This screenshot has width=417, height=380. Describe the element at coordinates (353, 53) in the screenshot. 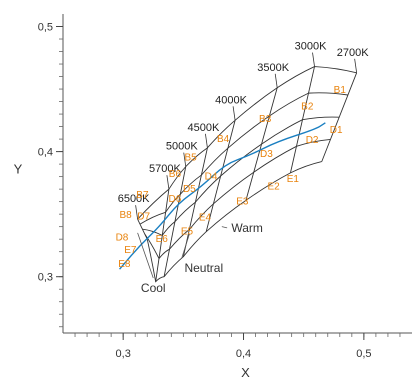

I see `cct-label: 2700K` at that location.